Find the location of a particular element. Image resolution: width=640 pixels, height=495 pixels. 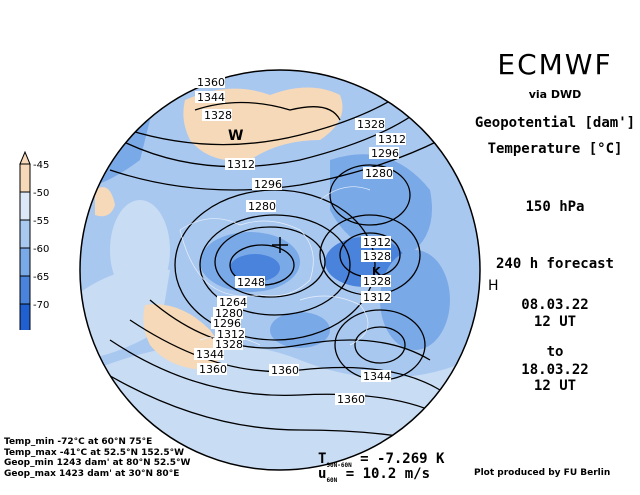

t-subscript: 90N-60N is located at coordinates (339, 465).